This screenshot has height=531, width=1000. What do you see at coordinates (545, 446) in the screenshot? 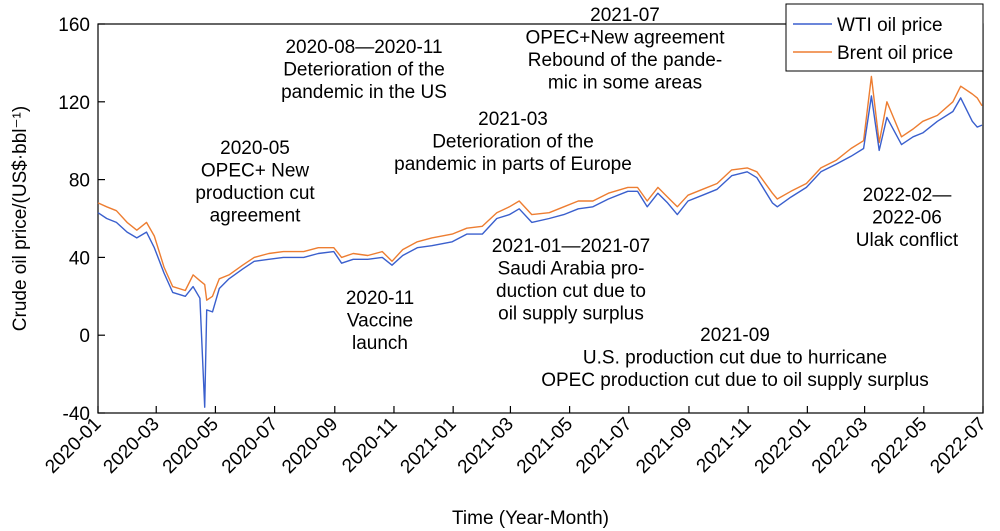
I see `x-tick-label: 2021-05` at bounding box center [545, 446].